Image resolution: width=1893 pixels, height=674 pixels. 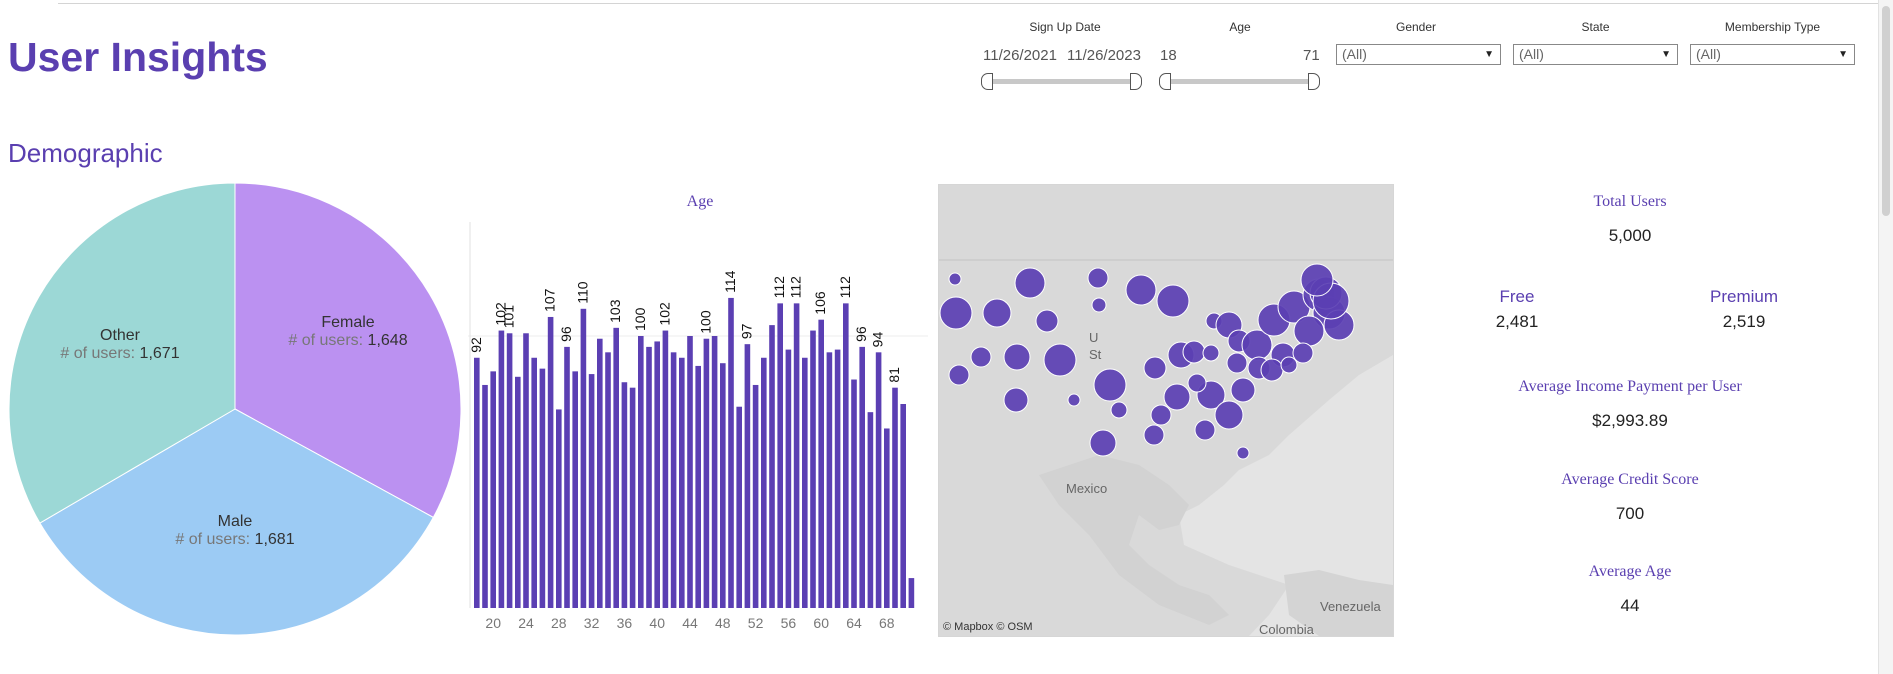 I want to click on pie-slice-female, so click(x=348, y=350).